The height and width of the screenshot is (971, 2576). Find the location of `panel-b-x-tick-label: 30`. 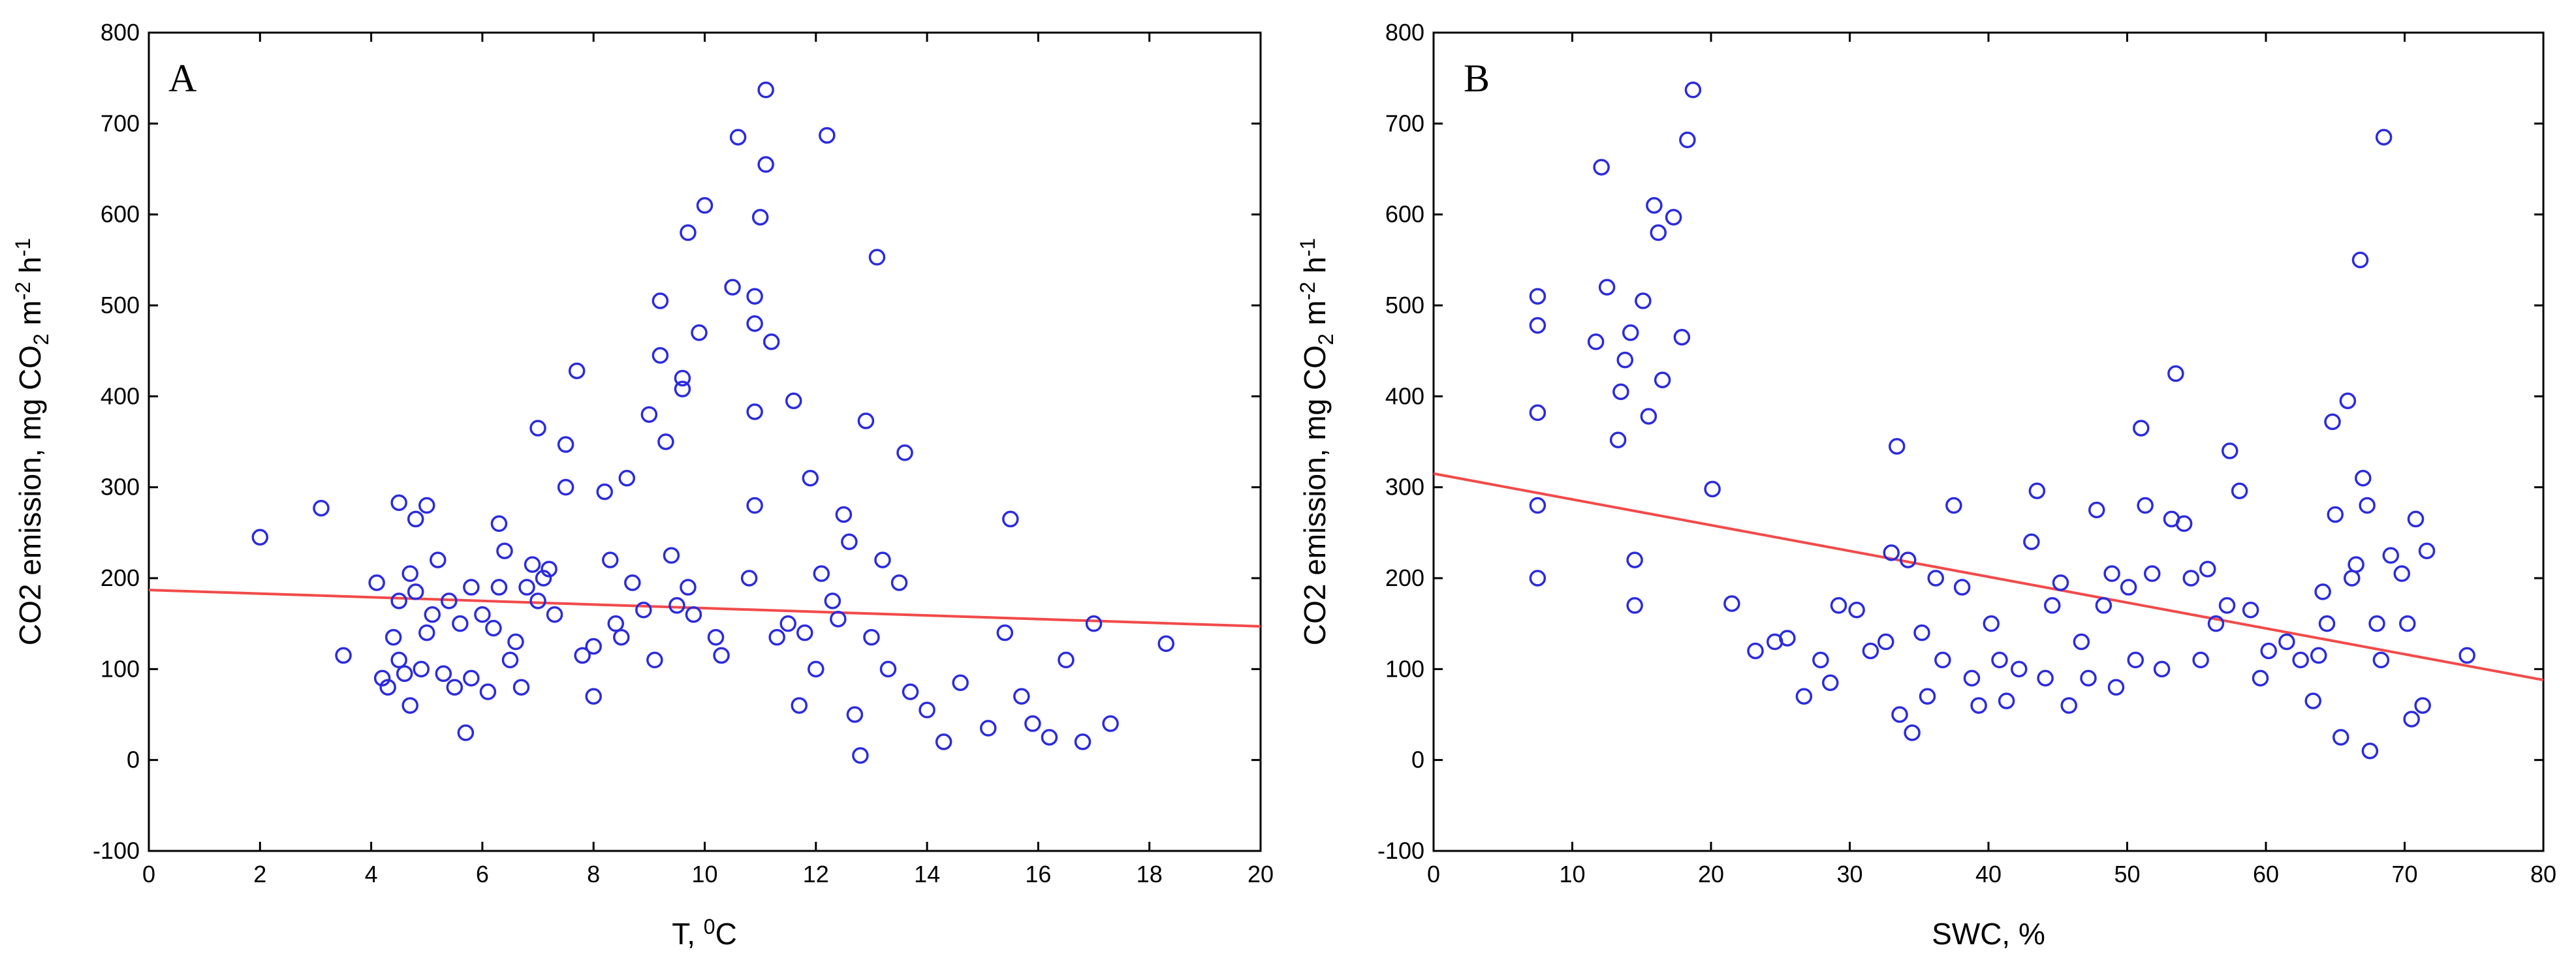

panel-b-x-tick-label: 30 is located at coordinates (1849, 874).